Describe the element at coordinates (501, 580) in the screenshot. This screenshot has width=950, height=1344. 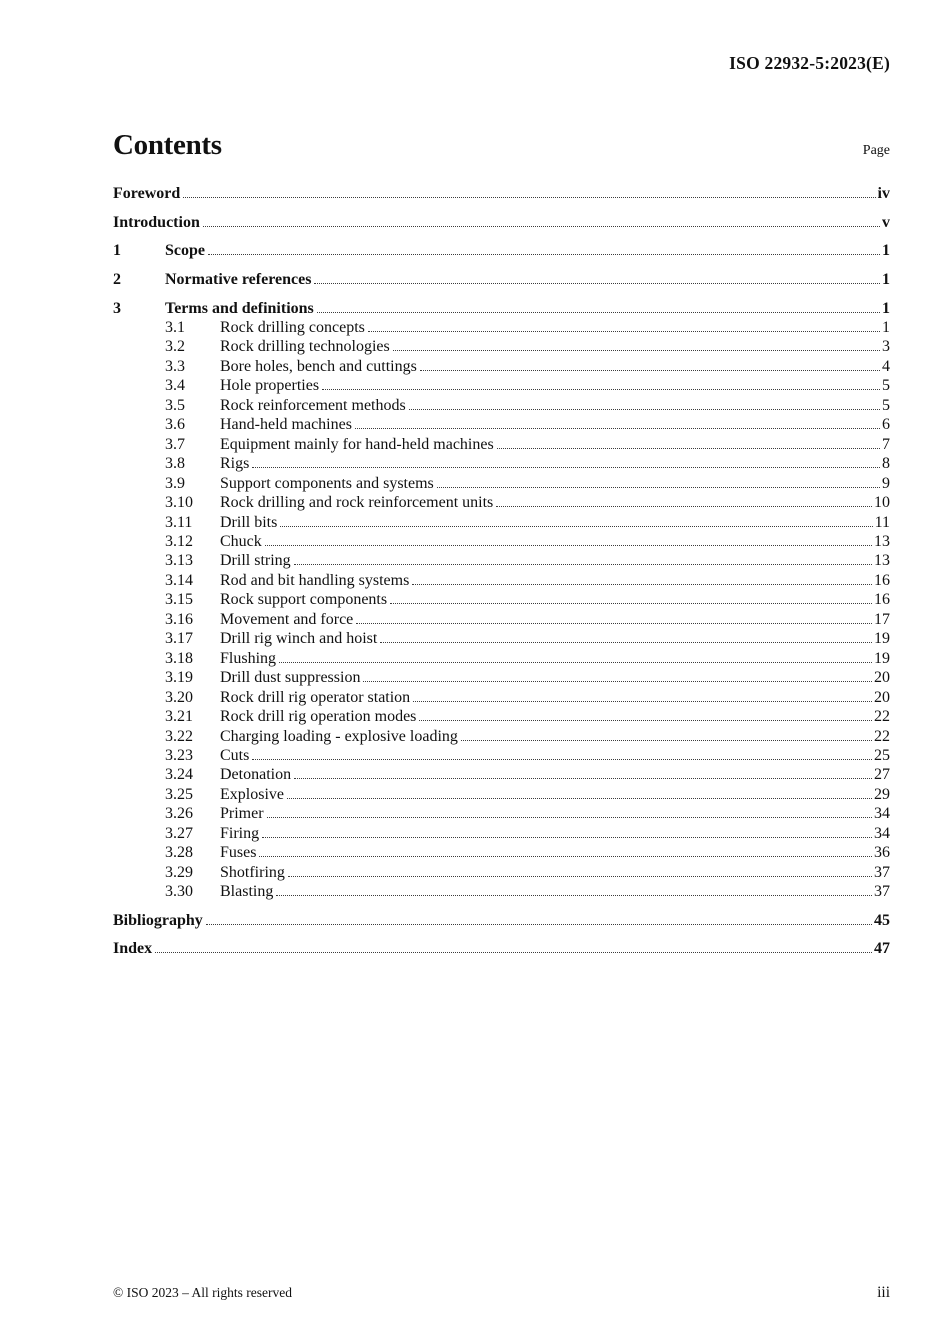
I see `toc-entry: 3.14 Rod and bit handling systems 16` at that location.